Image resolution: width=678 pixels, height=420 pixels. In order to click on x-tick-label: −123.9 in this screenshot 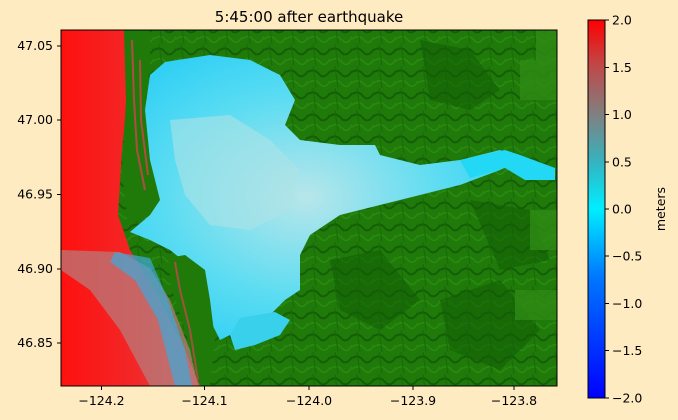, I will do `click(413, 400)`.